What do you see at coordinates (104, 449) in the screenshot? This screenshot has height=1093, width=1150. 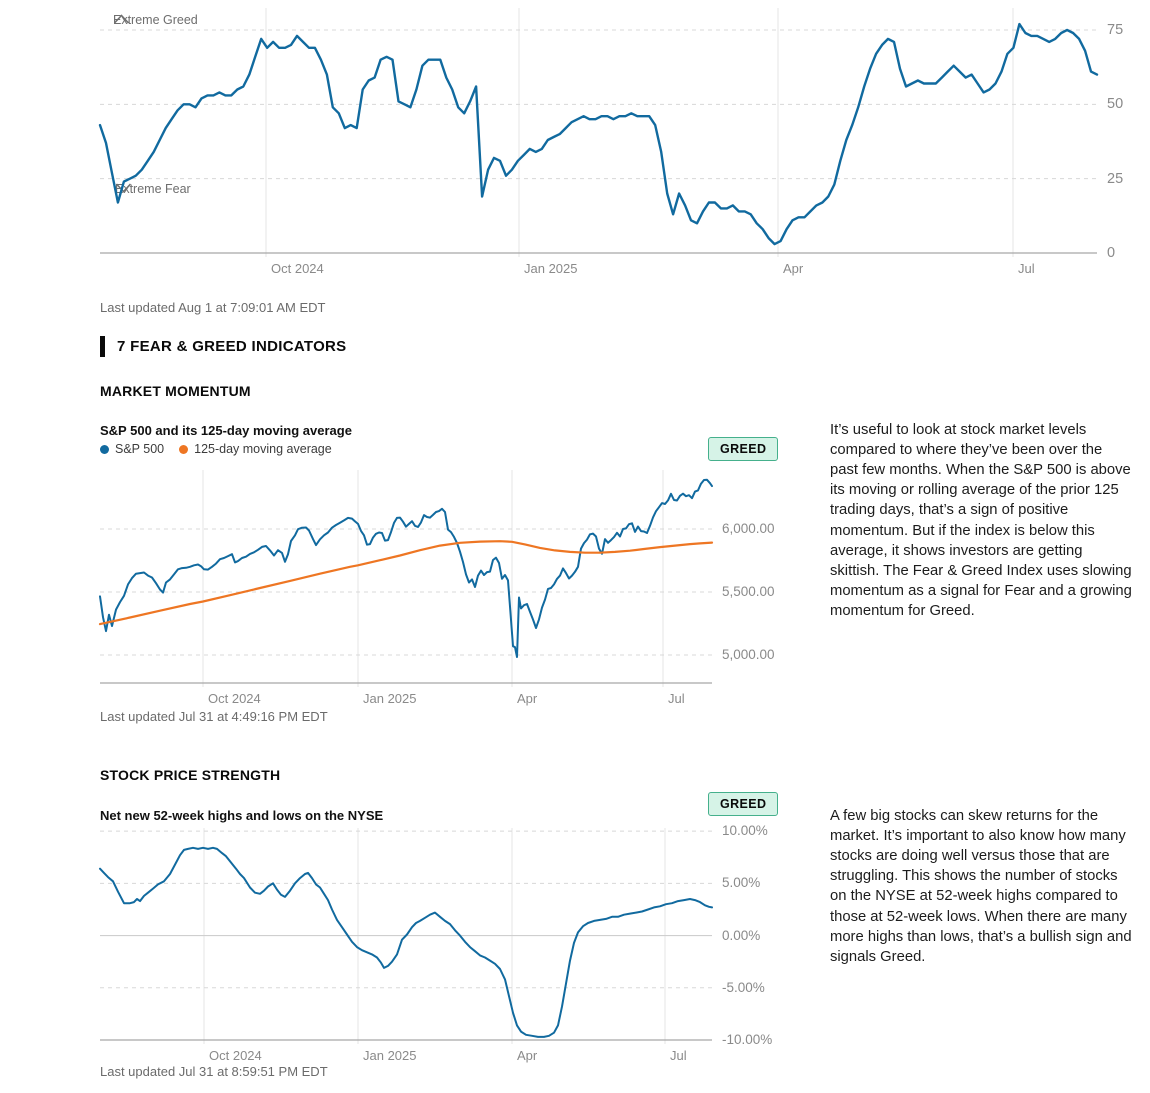 I see `sp500-legend-dot` at bounding box center [104, 449].